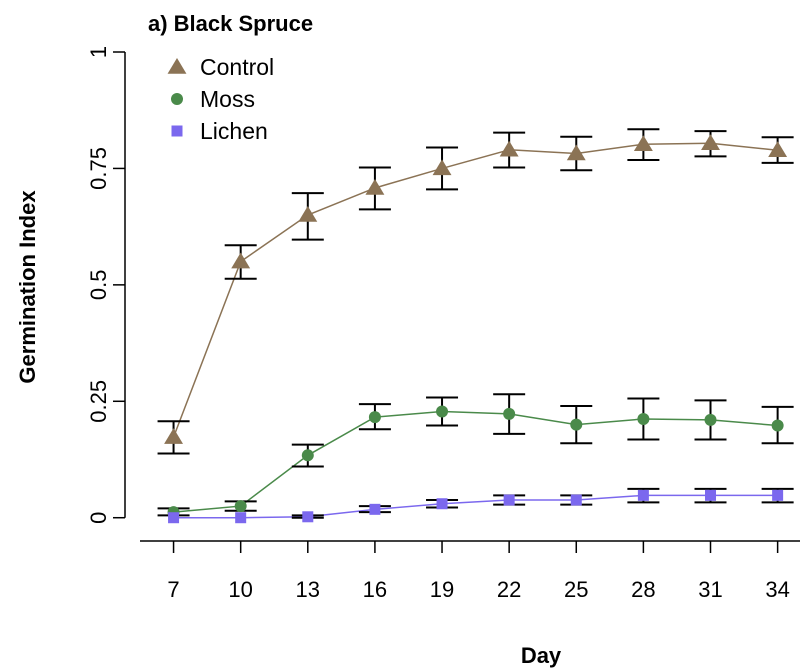 The height and width of the screenshot is (671, 803). Describe the element at coordinates (541, 655) in the screenshot. I see `x-axis-title: Day` at that location.